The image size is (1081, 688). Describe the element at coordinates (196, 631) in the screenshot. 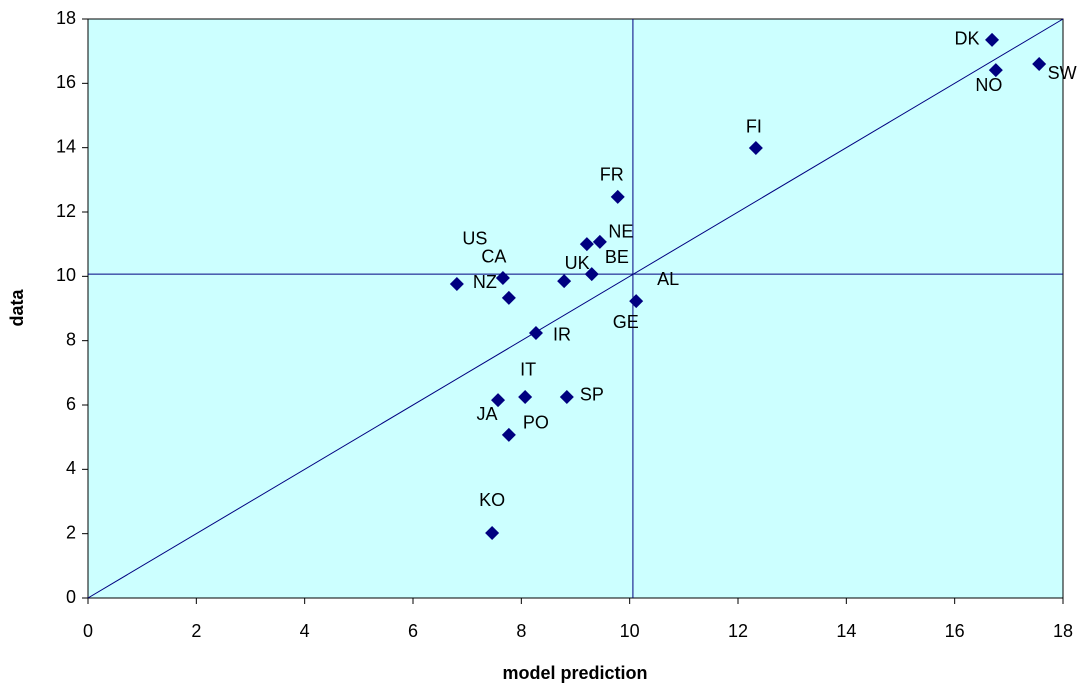

I see `x-tick-label: 2` at that location.